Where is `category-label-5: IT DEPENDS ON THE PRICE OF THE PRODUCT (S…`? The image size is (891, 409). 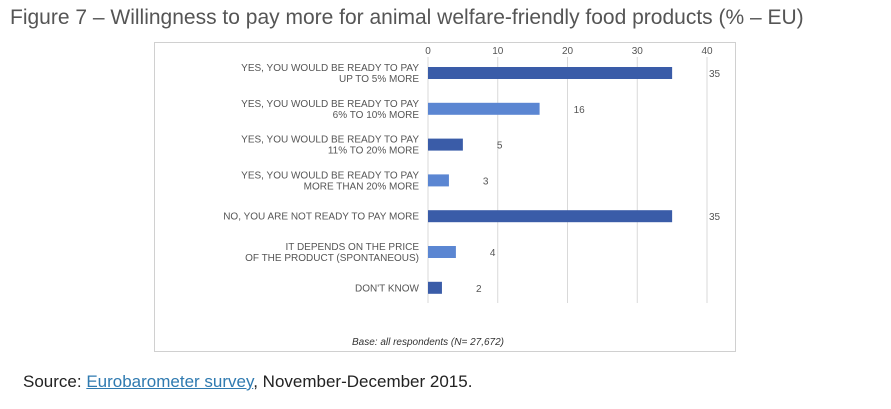 category-label-5: IT DEPENDS ON THE PRICE OF THE PRODUCT (S… is located at coordinates (332, 253).